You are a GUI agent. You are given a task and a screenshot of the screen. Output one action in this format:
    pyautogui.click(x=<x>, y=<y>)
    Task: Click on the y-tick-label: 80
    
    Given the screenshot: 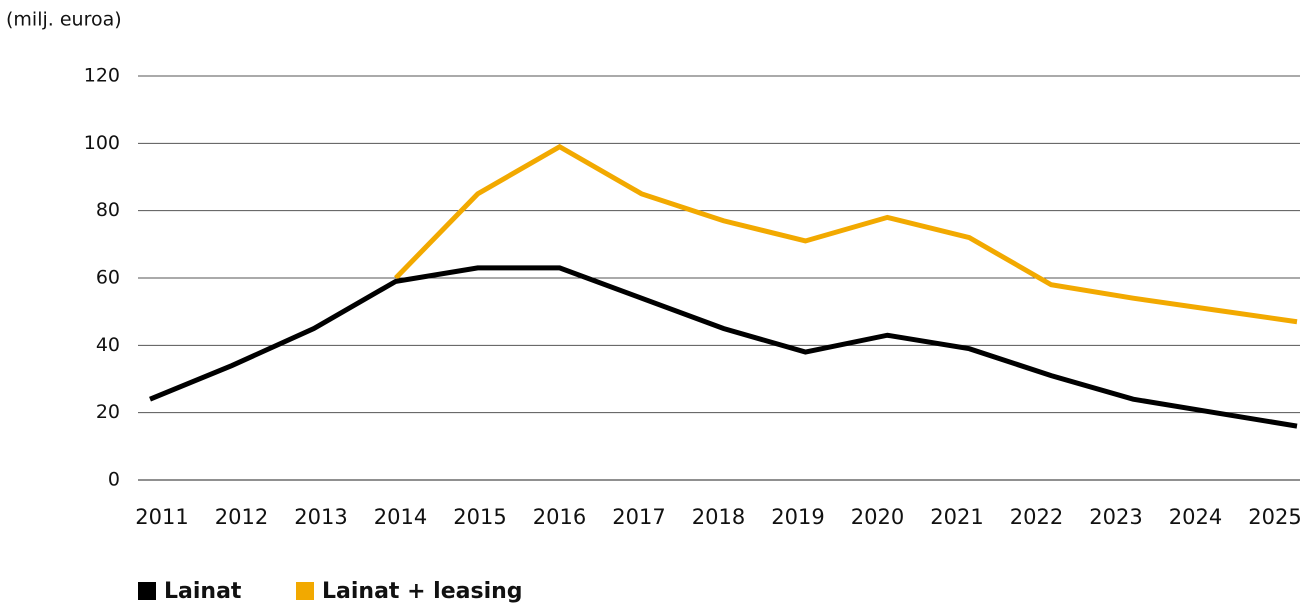 What is the action you would take?
    pyautogui.click(x=108, y=210)
    